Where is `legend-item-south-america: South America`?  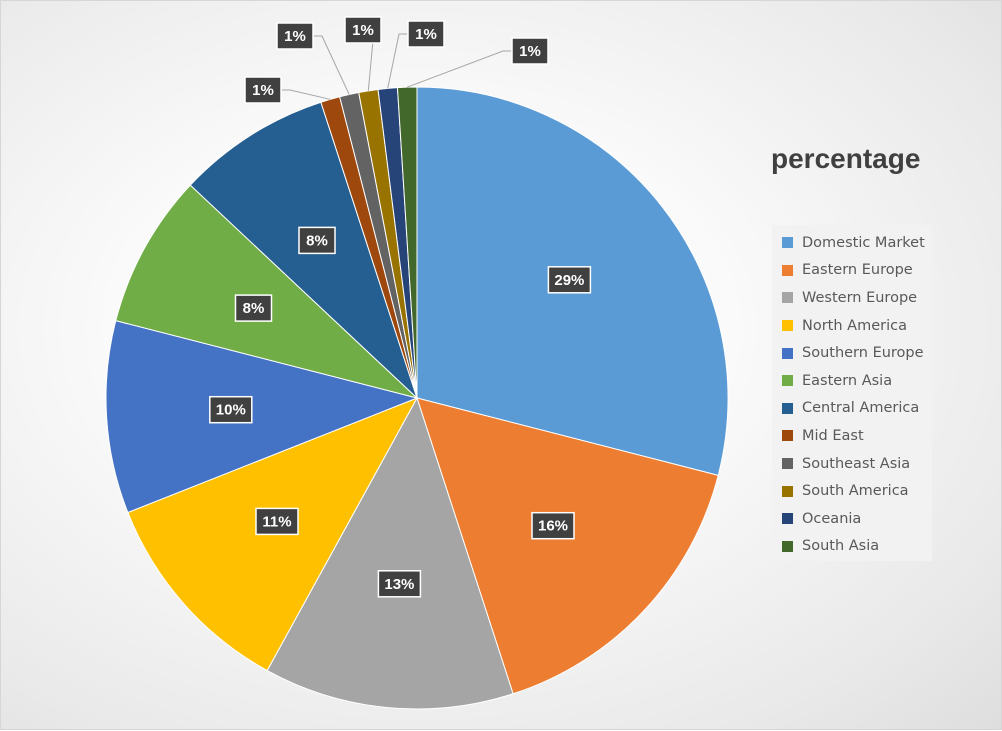 legend-item-south-america: South America is located at coordinates (857, 491).